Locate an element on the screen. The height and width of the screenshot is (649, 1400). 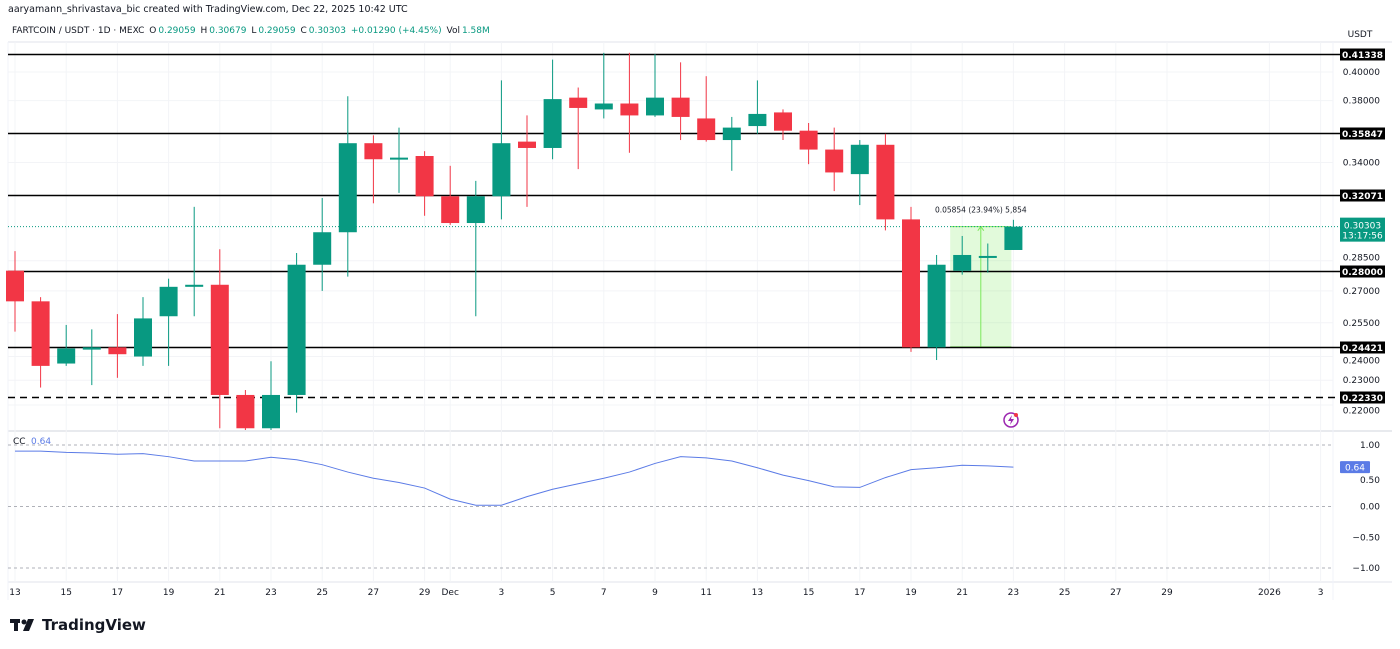
bar-countdown: 13:17:56 is located at coordinates (1362, 237).